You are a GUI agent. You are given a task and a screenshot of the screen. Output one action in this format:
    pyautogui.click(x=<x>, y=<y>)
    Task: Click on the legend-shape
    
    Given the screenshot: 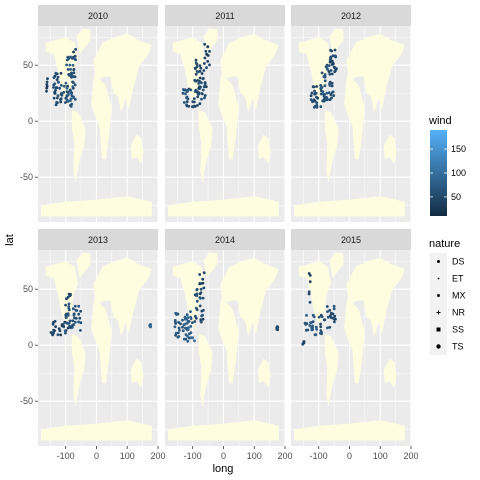 What is the action you would take?
    pyautogui.click(x=438, y=329)
    